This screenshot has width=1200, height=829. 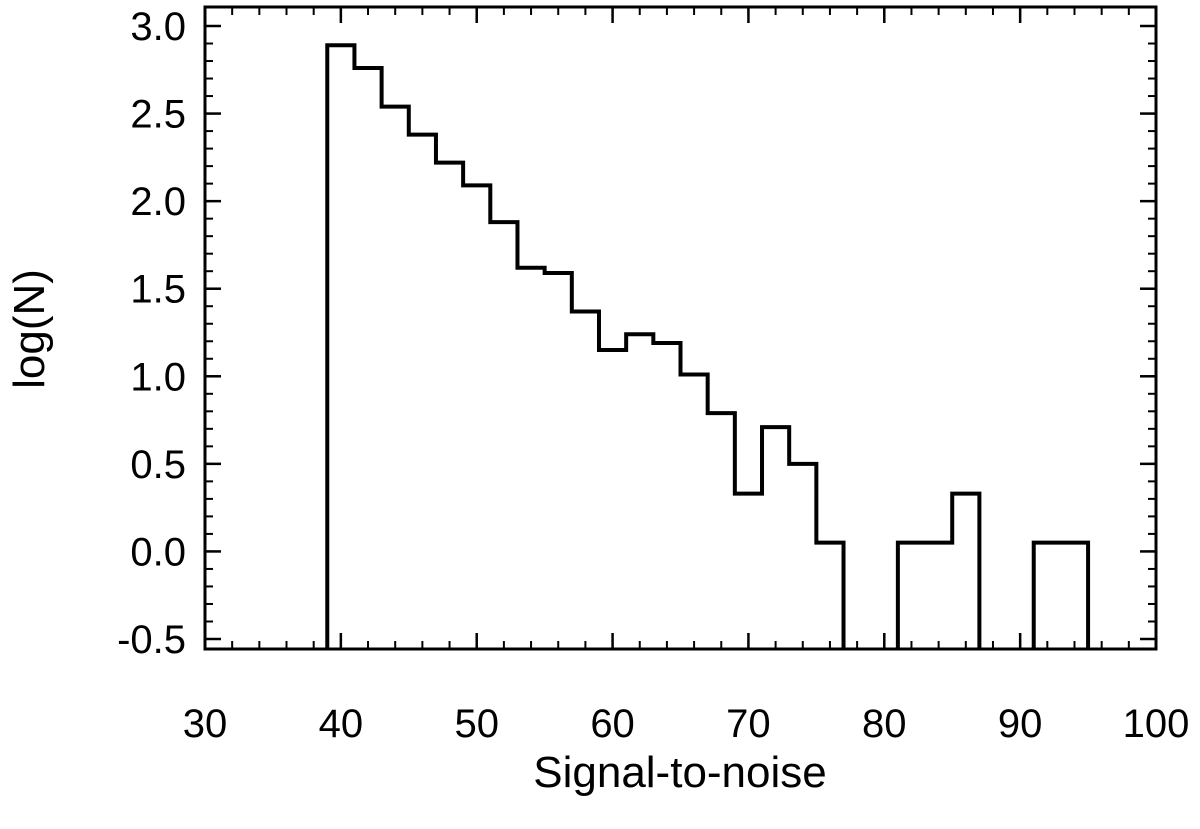 I want to click on y-tick-label: 1.0, so click(x=158, y=377).